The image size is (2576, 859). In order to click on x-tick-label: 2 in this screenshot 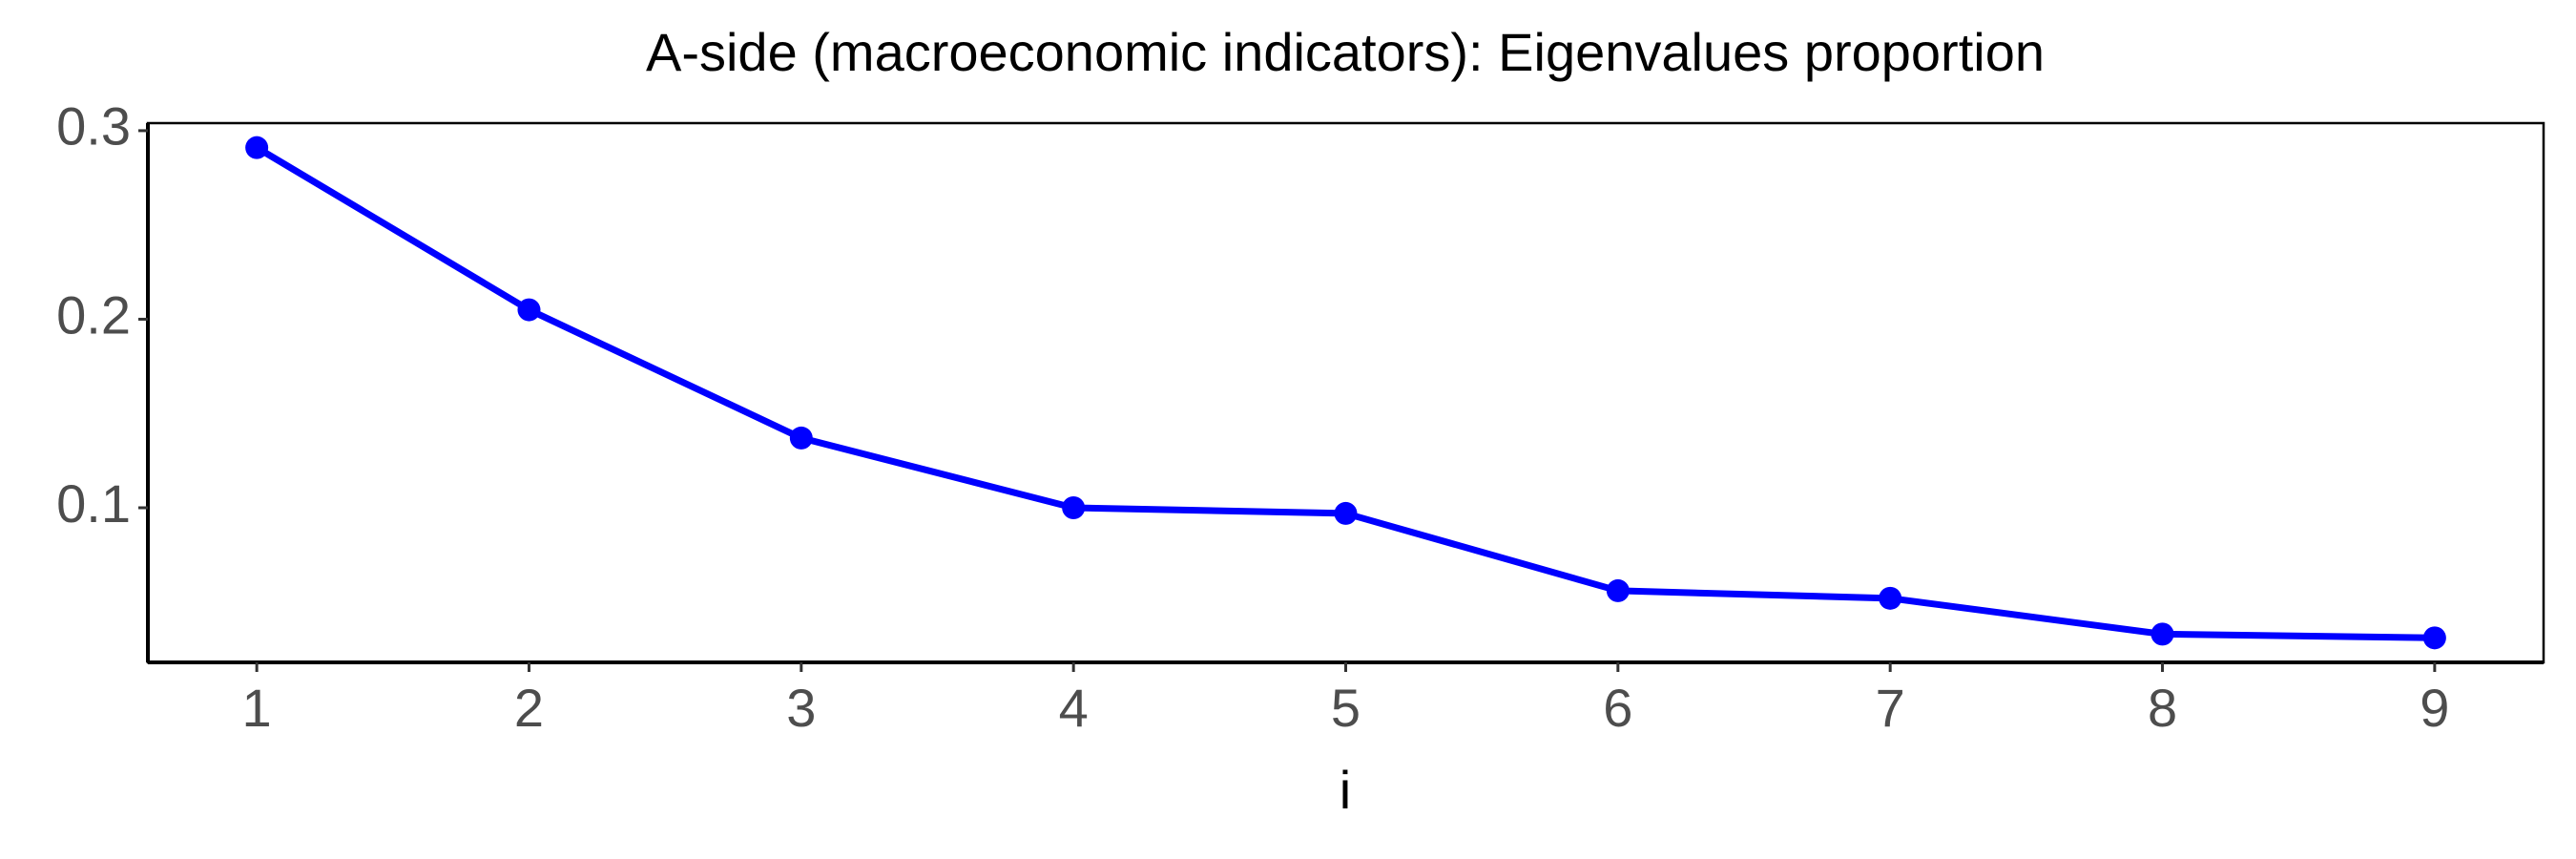, I will do `click(529, 708)`.